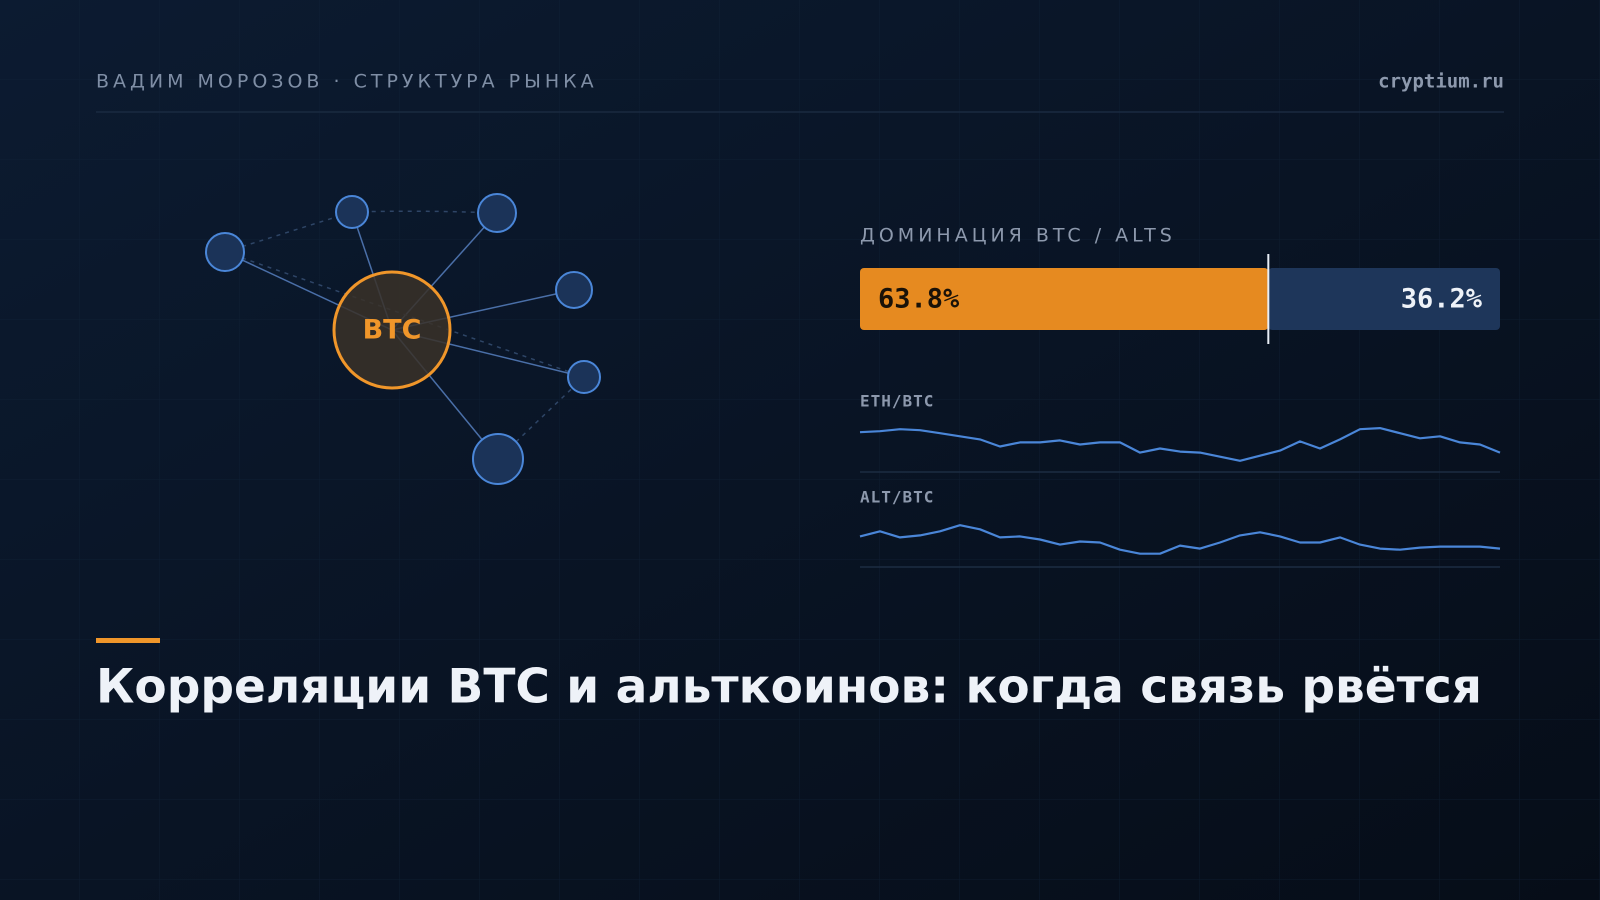 The width and height of the screenshot is (1600, 900). I want to click on sparklines: ETH/BTC ALT/BTC, so click(1180, 480).